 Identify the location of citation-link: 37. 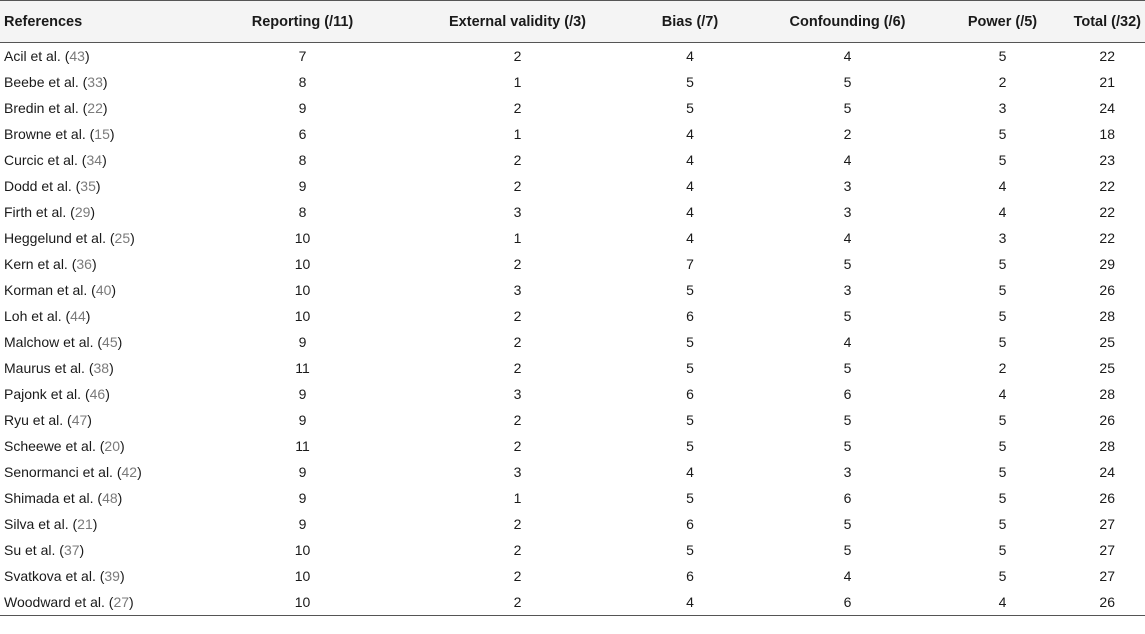
(71, 550).